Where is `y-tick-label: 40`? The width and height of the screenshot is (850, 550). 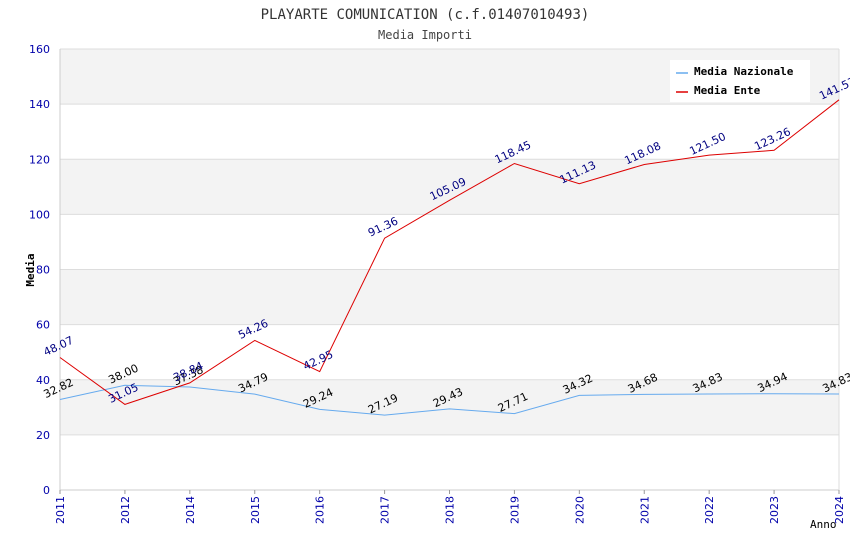
y-tick-label: 40 is located at coordinates (43, 380).